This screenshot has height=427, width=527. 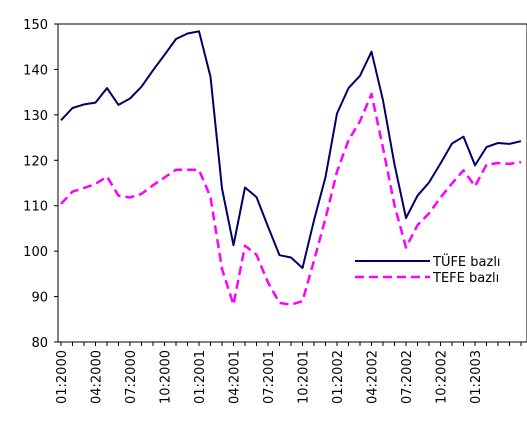 What do you see at coordinates (407, 377) in the screenshot?
I see `x-tick-label: 07:2002` at bounding box center [407, 377].